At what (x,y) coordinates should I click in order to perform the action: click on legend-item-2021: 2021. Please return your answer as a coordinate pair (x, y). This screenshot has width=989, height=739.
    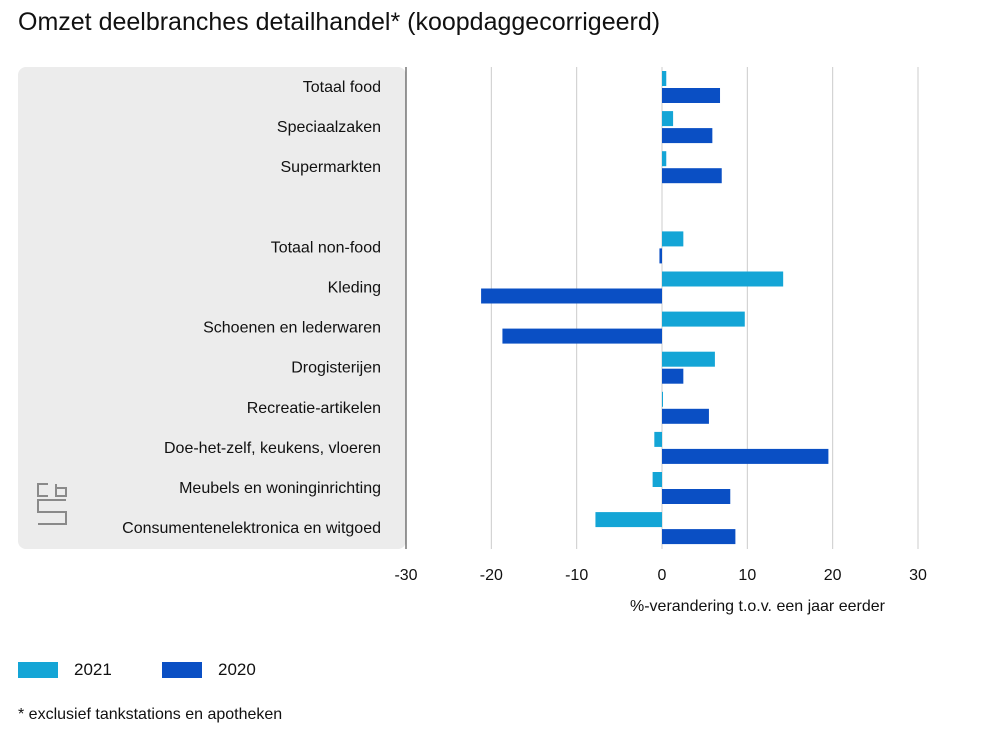
    Looking at the image, I should click on (65, 670).